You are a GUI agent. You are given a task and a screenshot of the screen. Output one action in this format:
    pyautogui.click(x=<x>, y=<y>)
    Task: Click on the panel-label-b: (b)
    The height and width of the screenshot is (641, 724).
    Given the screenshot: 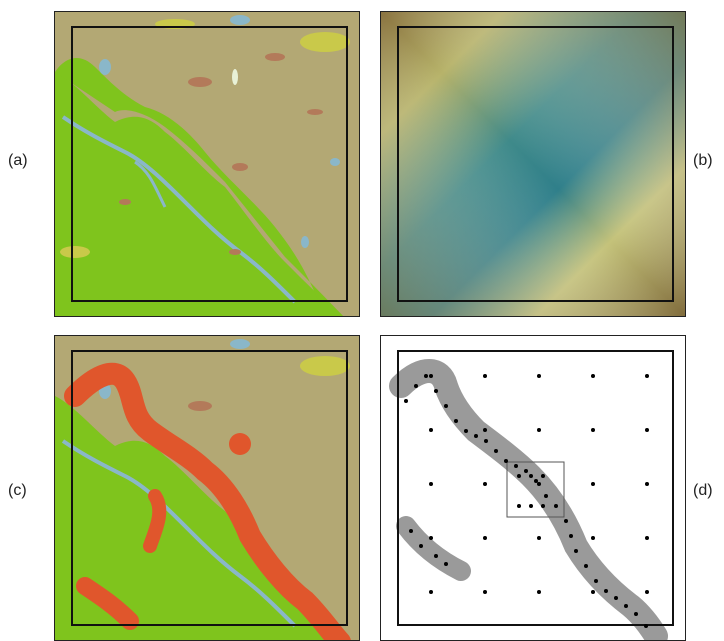 What is the action you would take?
    pyautogui.click(x=703, y=160)
    